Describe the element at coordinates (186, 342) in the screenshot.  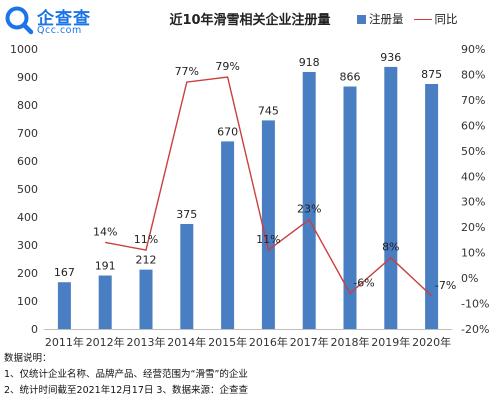
I see `x-tick-label: 2014年` at that location.